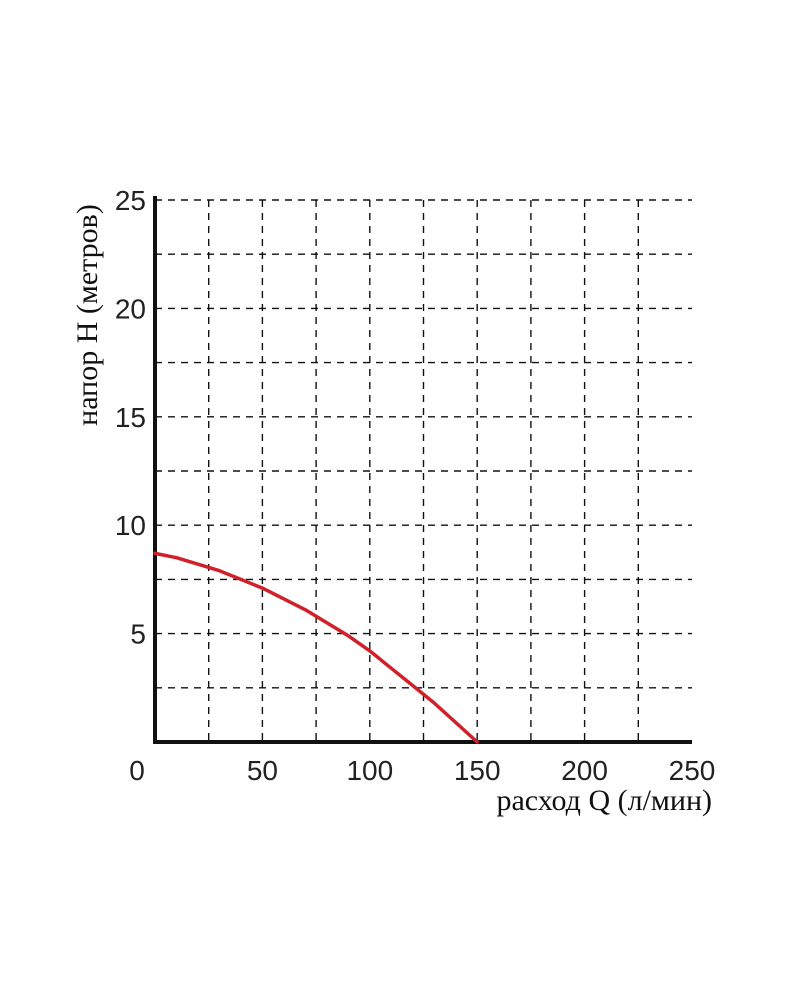  I want to click on y-tick-label: 15, so click(130, 417).